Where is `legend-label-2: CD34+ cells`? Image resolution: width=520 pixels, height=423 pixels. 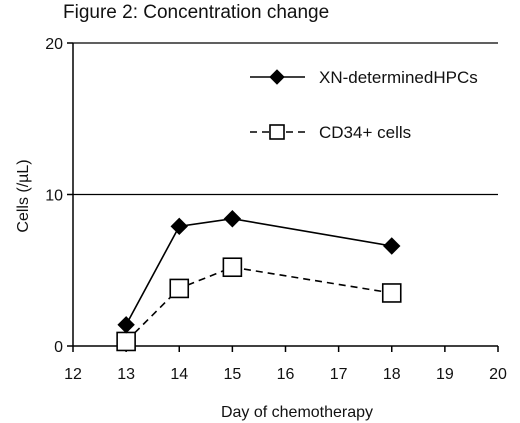
legend-label-2: CD34+ cells is located at coordinates (365, 132).